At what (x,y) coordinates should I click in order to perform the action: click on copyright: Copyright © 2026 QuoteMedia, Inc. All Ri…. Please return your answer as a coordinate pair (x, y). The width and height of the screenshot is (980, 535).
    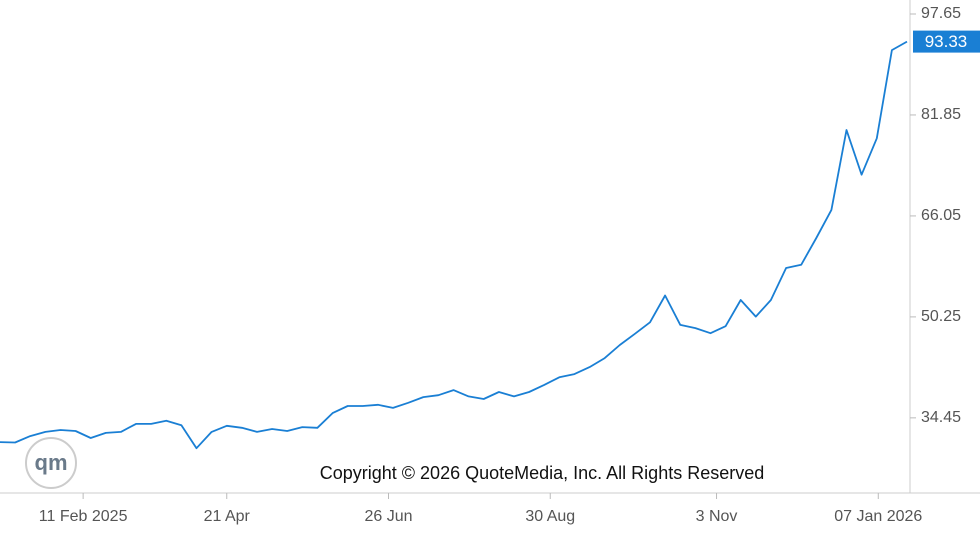
    Looking at the image, I should click on (542, 473).